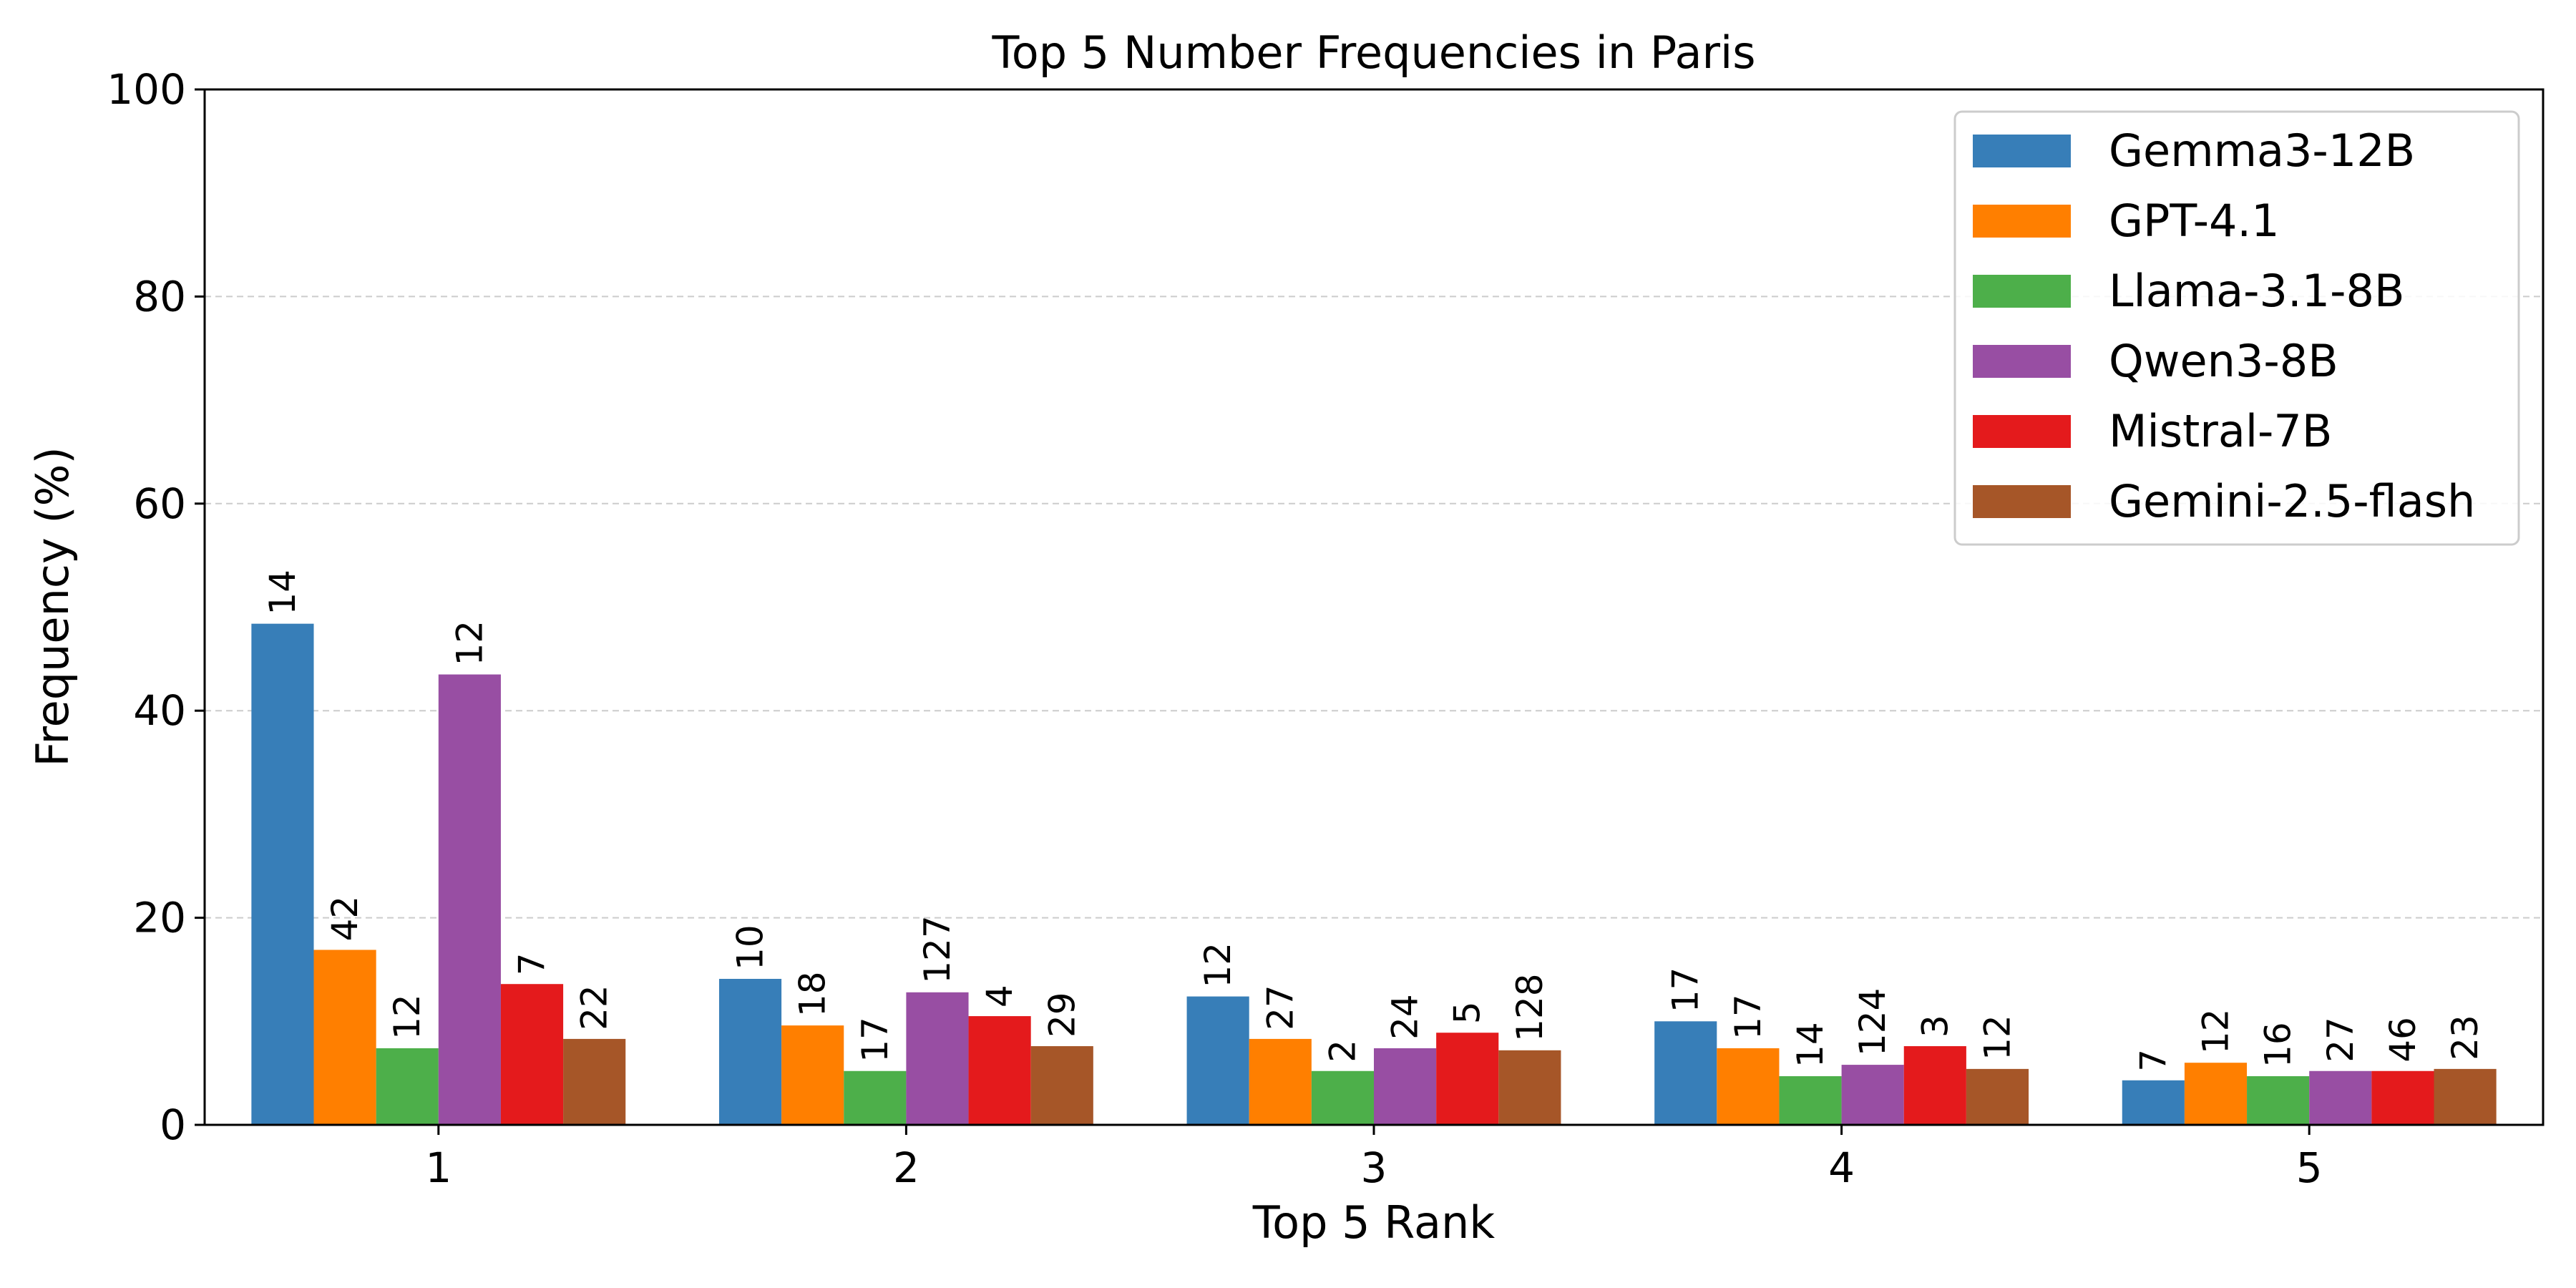 The image size is (2576, 1288). Describe the element at coordinates (1373, 1222) in the screenshot. I see `x-axis-label: Top 5 Rank` at that location.